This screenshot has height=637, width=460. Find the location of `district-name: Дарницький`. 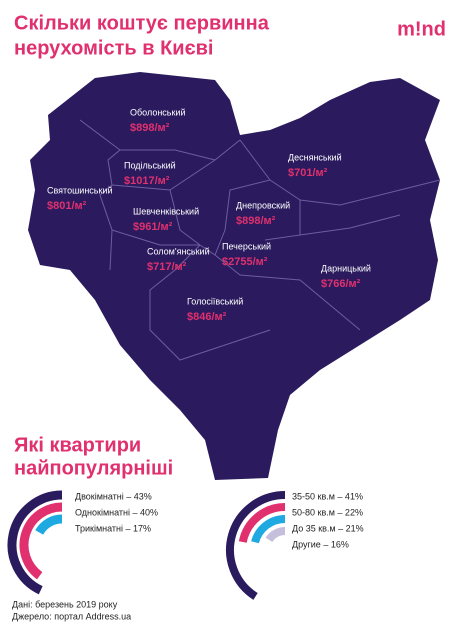

district-name: Дарницький is located at coordinates (346, 268).